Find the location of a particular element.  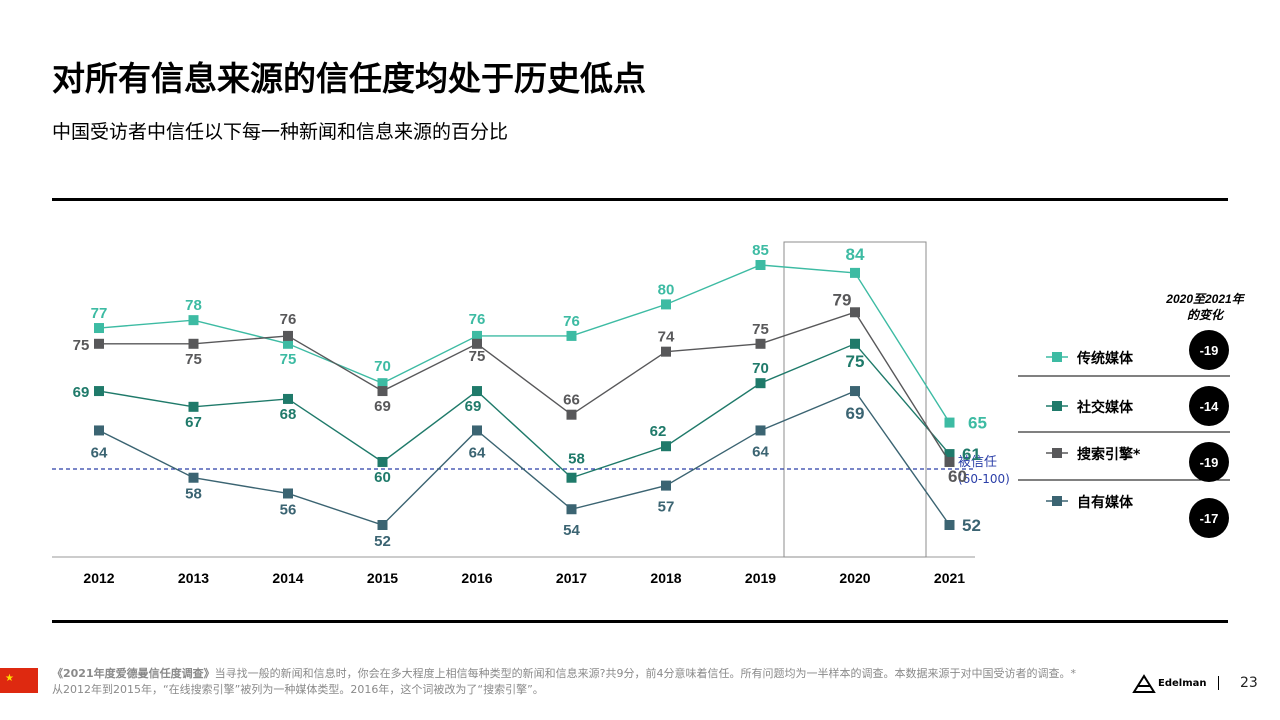

x-tick-label: 2015 is located at coordinates (382, 578).